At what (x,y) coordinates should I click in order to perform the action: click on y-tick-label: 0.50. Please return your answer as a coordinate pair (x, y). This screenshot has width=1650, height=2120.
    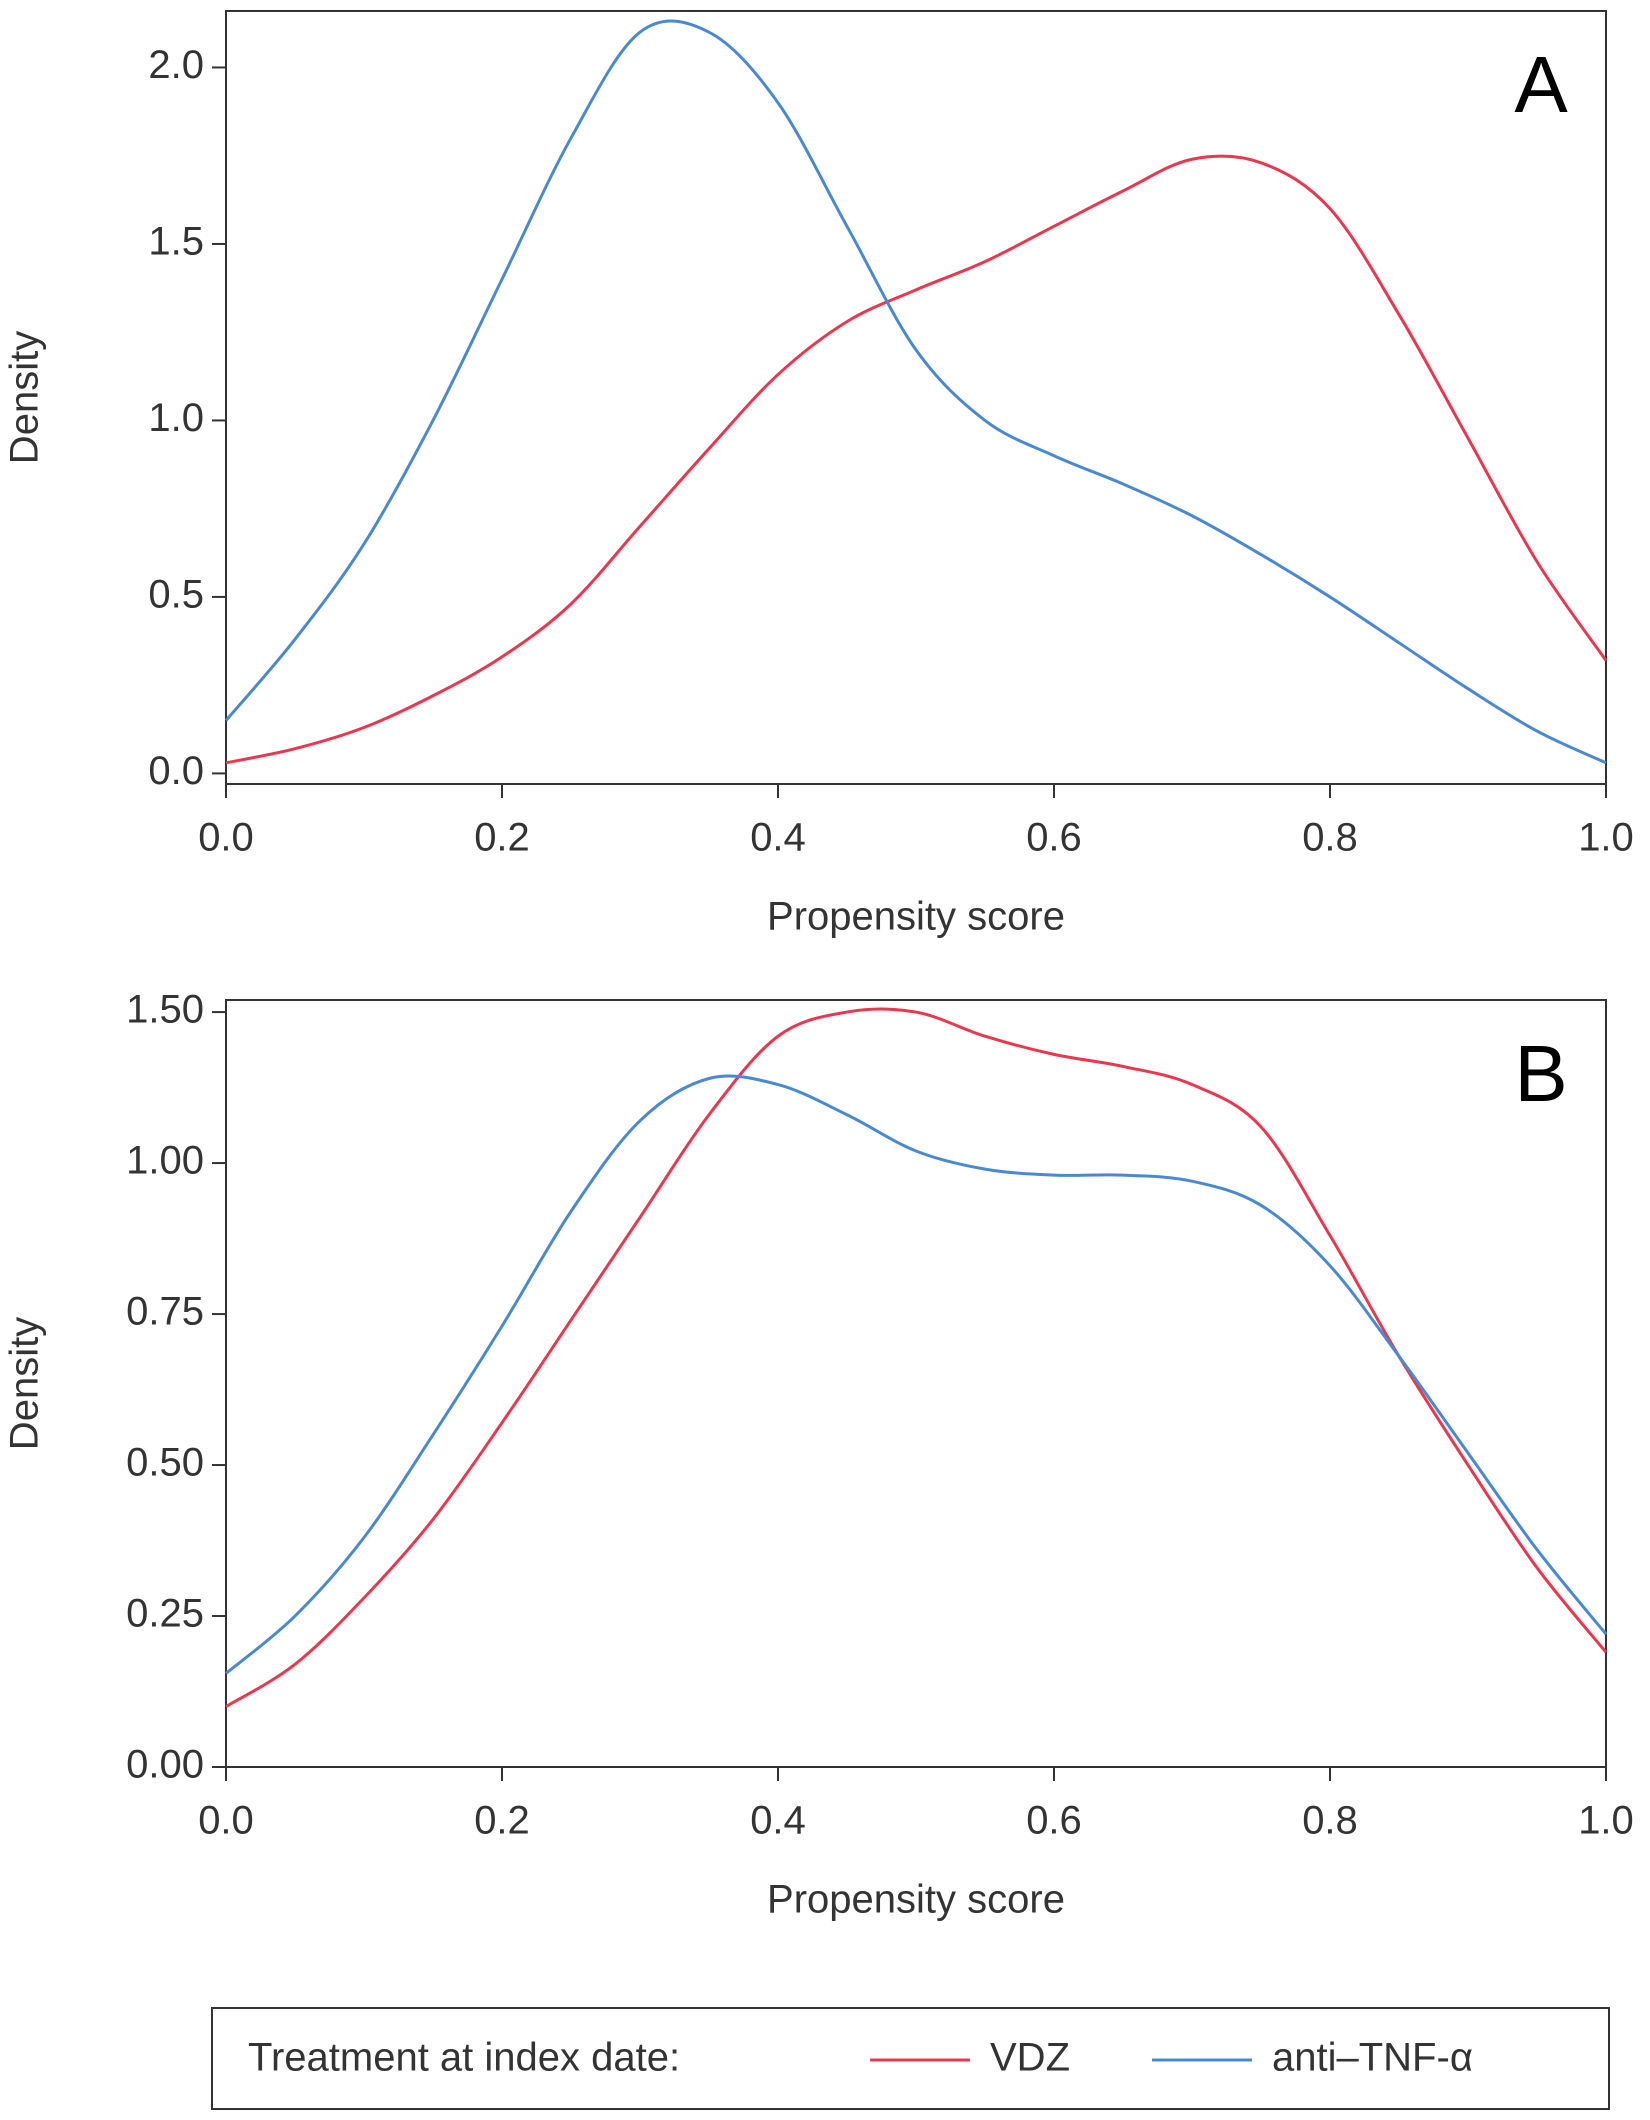
    Looking at the image, I should click on (165, 1463).